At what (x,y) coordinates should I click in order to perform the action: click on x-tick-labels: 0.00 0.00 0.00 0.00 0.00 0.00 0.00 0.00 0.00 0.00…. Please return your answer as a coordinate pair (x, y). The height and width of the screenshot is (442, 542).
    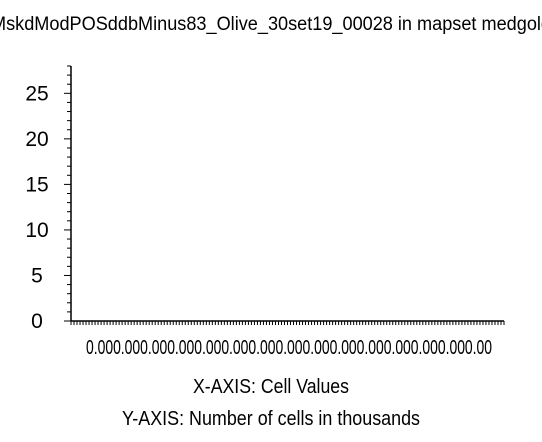
    Looking at the image, I should click on (289, 348).